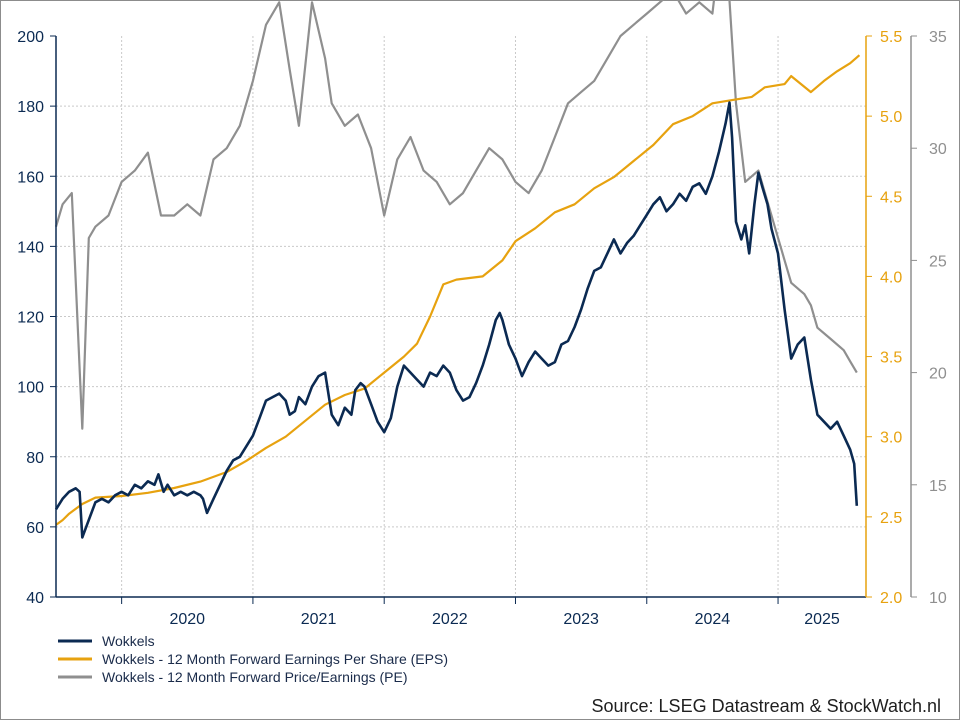 The image size is (960, 720). Describe the element at coordinates (938, 37) in the screenshot. I see `right-pe-axis-tick-label: 35` at that location.